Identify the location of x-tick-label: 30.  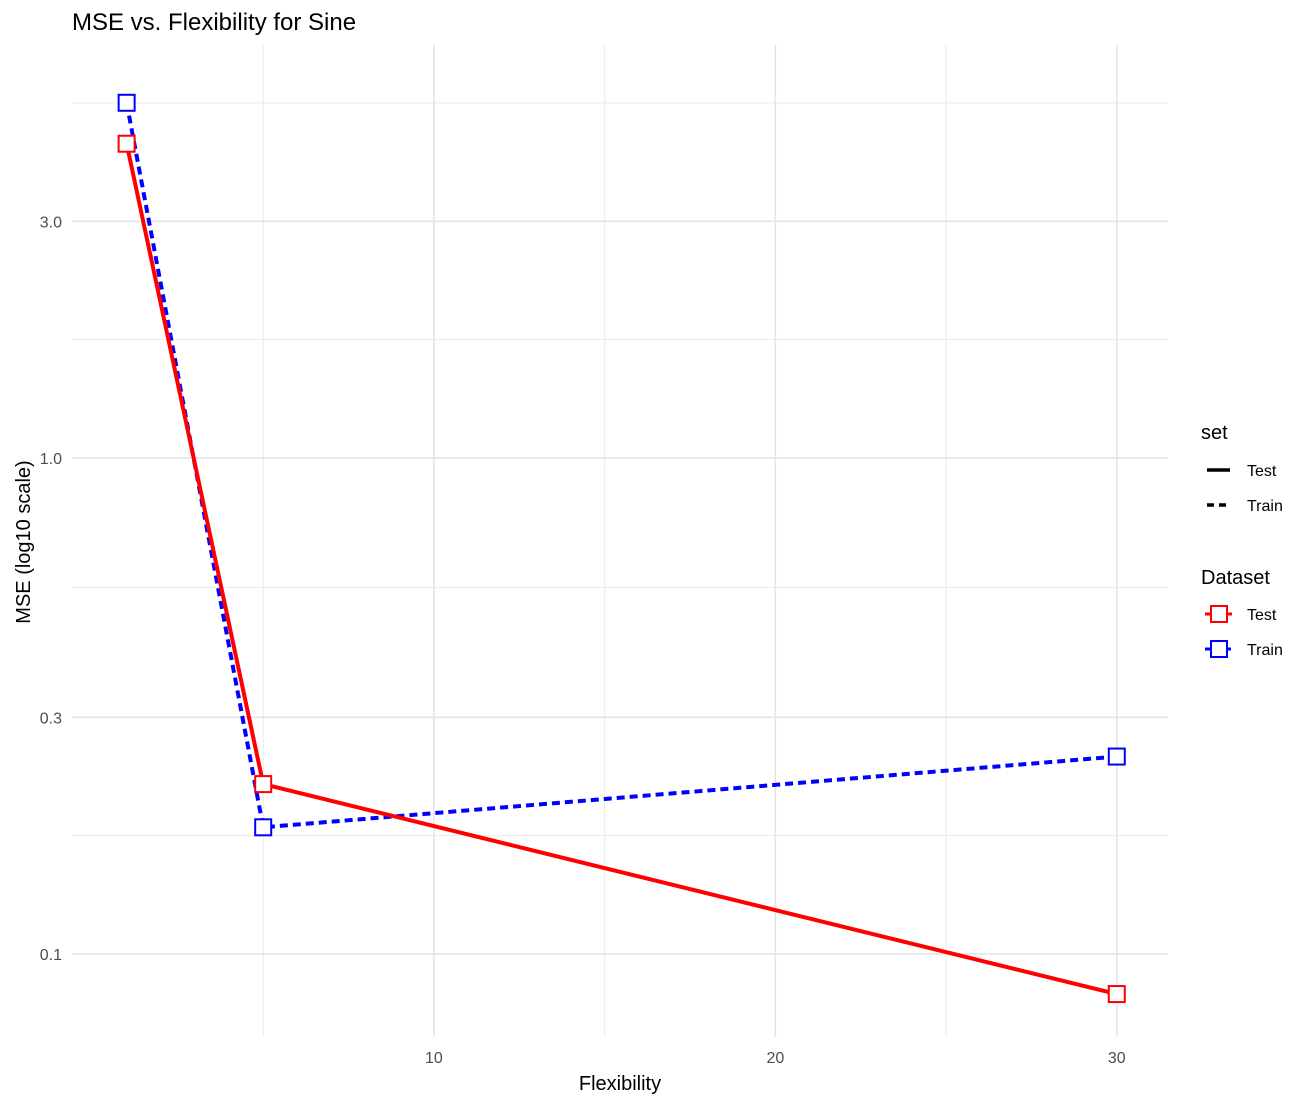
(1117, 1058).